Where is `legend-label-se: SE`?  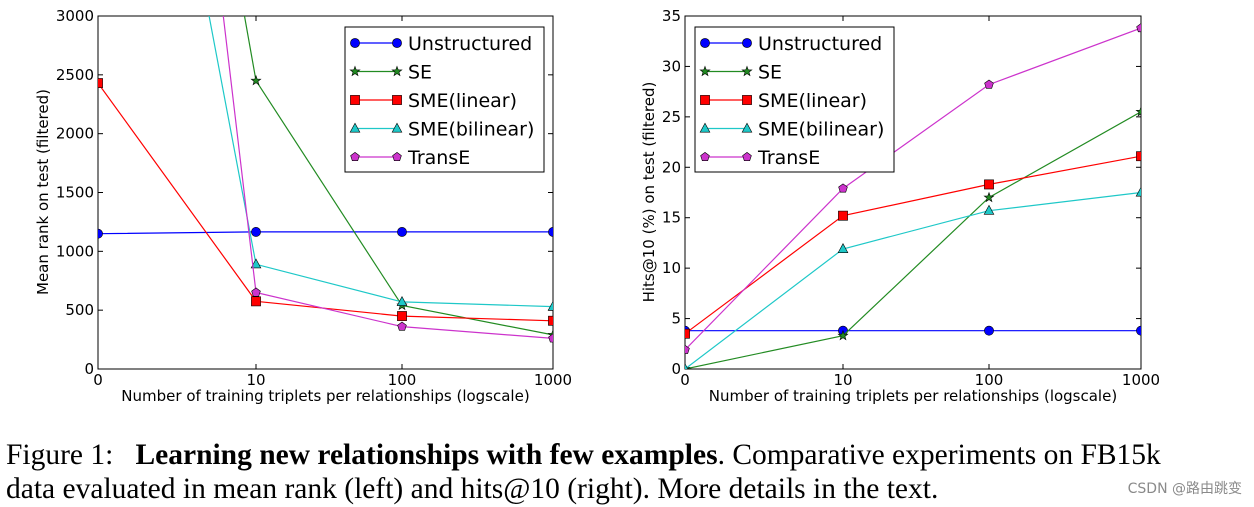 legend-label-se: SE is located at coordinates (420, 73).